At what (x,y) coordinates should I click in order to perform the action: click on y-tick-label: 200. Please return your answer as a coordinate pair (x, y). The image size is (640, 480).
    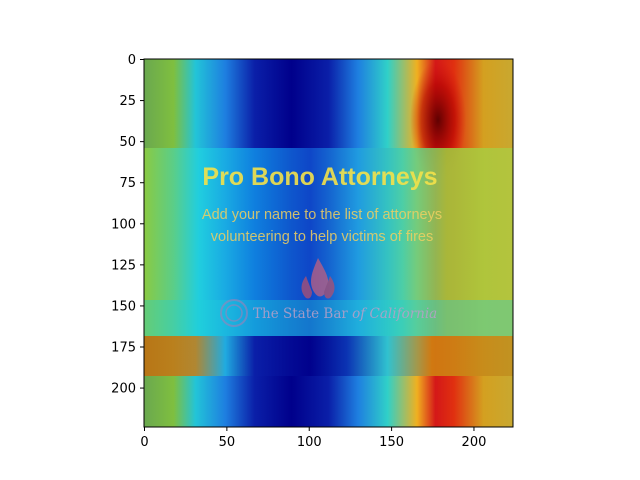
    Looking at the image, I should click on (123, 389).